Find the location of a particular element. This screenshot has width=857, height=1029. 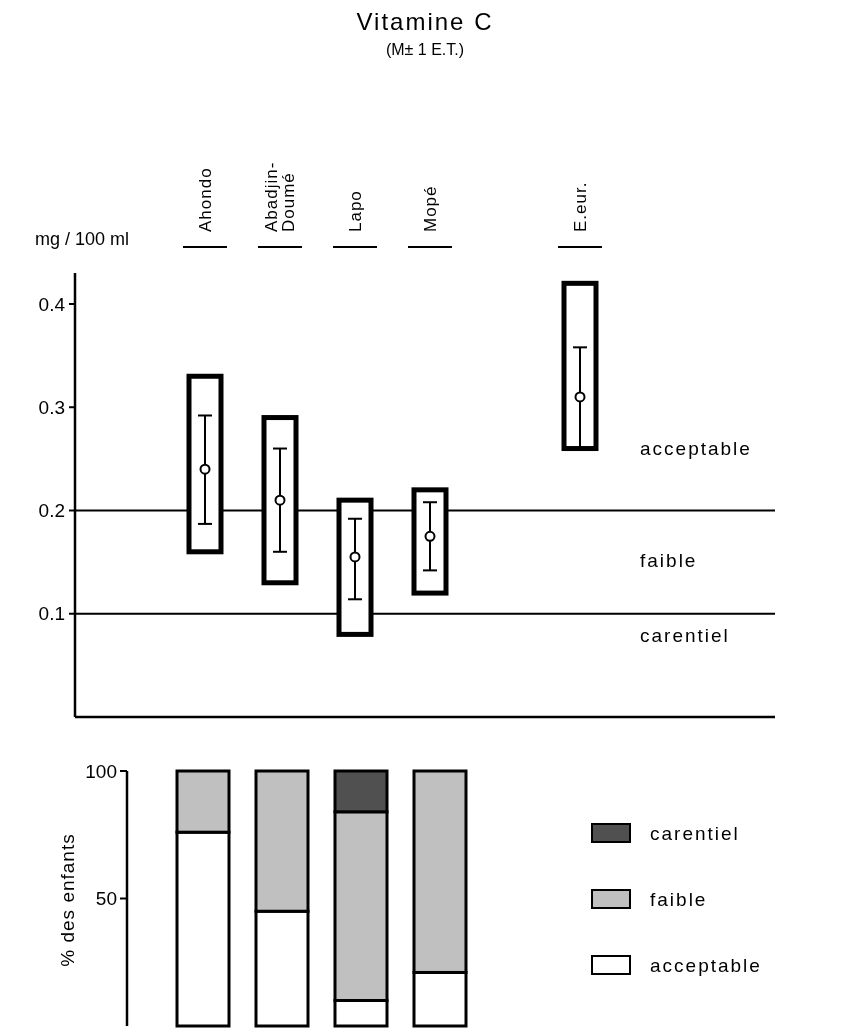

y-tick-label: 0.4 is located at coordinates (52, 304).